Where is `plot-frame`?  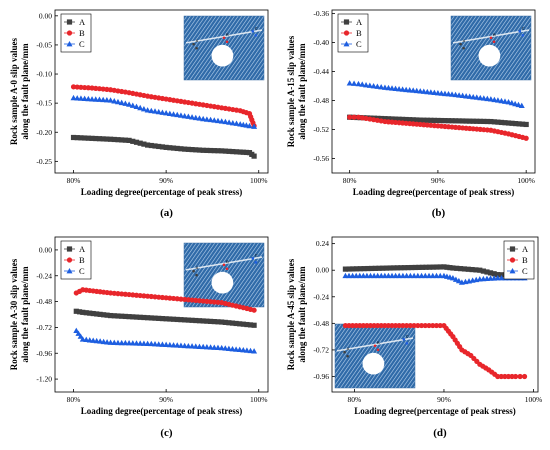 plot-frame is located at coordinates (435, 314).